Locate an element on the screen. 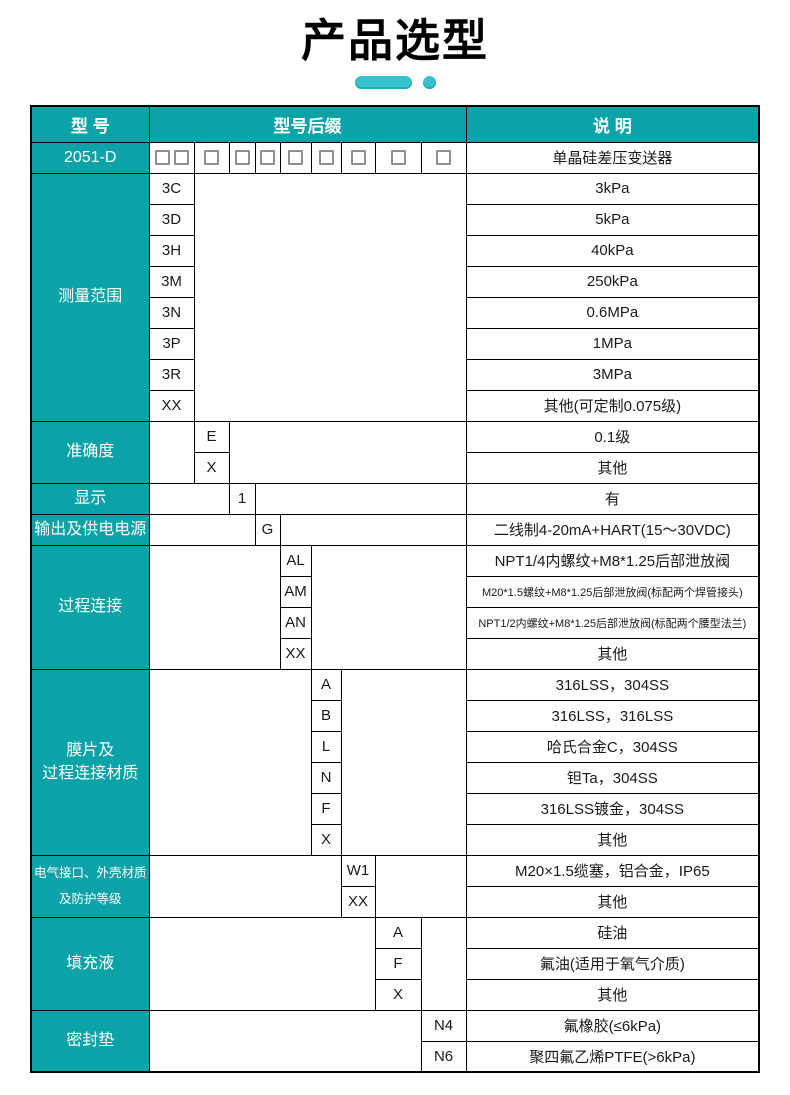 This screenshot has width=790, height=1095. option-code-cell: 3M is located at coordinates (171, 281).